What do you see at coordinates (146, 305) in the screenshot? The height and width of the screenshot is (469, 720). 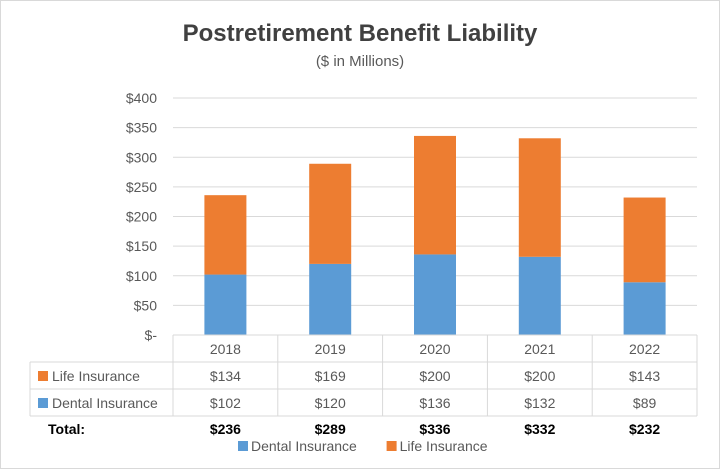 I see `y-tick-label: $50` at bounding box center [146, 305].